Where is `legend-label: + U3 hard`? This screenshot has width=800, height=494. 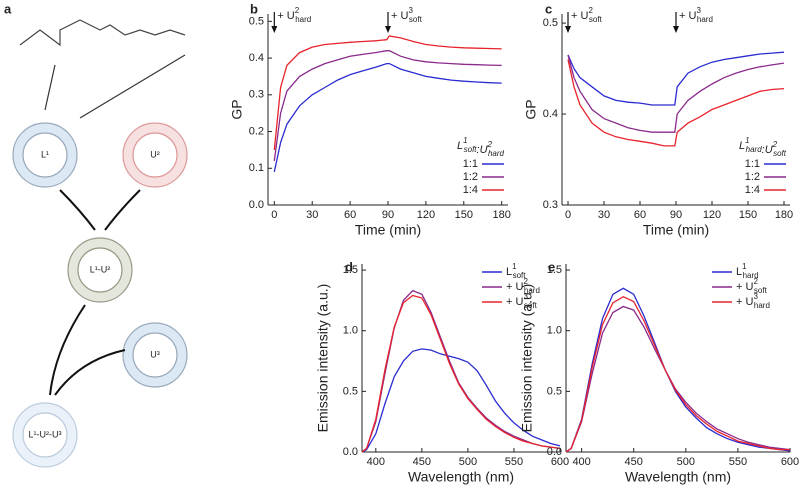 legend-label: + U3 hard is located at coordinates (753, 301).